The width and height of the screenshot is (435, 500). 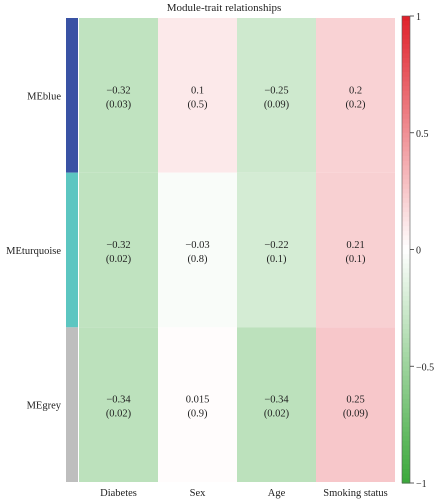 I want to click on colorbar-tick-label: 0, so click(x=418, y=251).